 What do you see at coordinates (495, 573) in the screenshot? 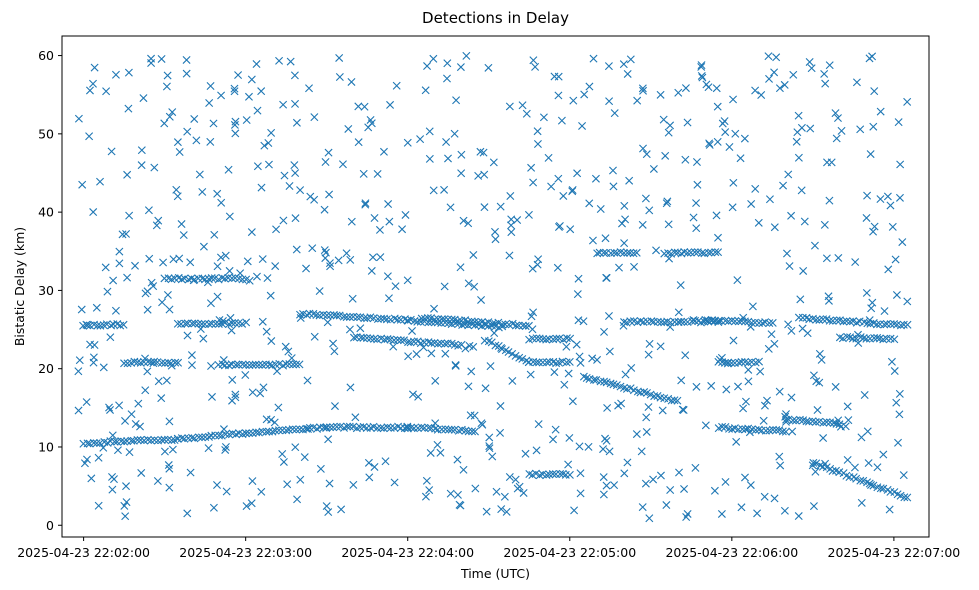
I see `x-axis-label: Time (UTC)` at bounding box center [495, 573].